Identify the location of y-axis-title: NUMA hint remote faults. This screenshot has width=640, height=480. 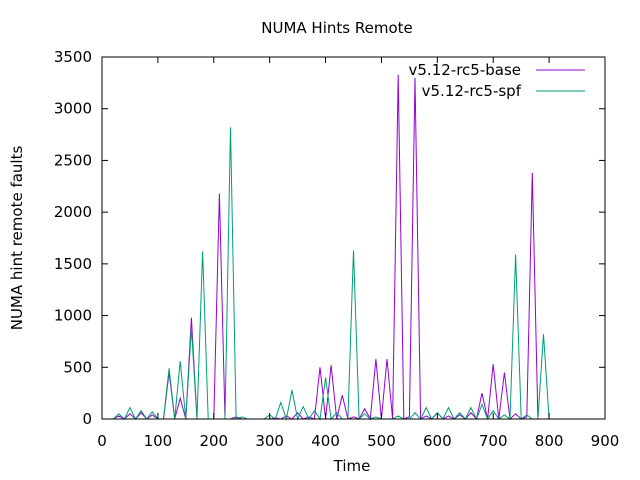
(17, 238).